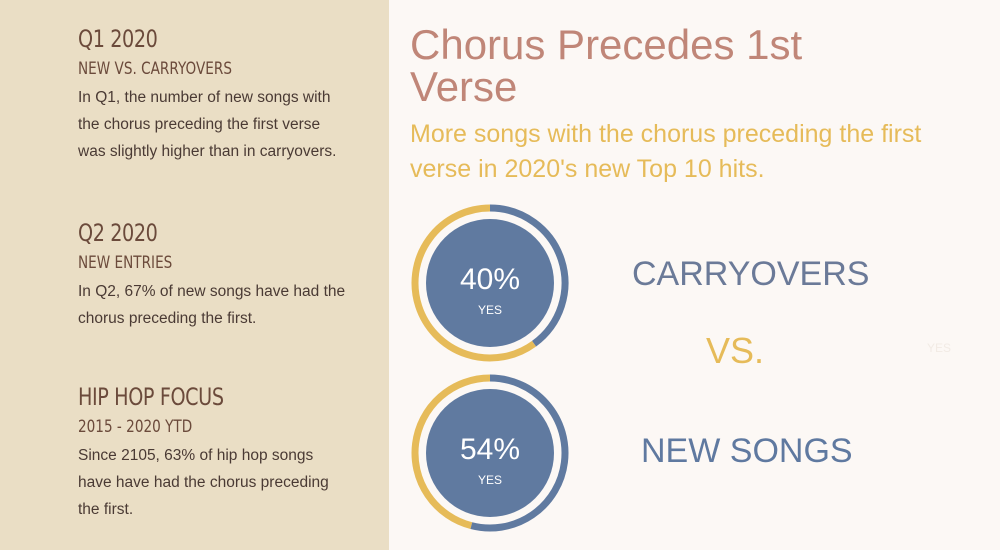  I want to click on vs-label: VS., so click(735, 350).